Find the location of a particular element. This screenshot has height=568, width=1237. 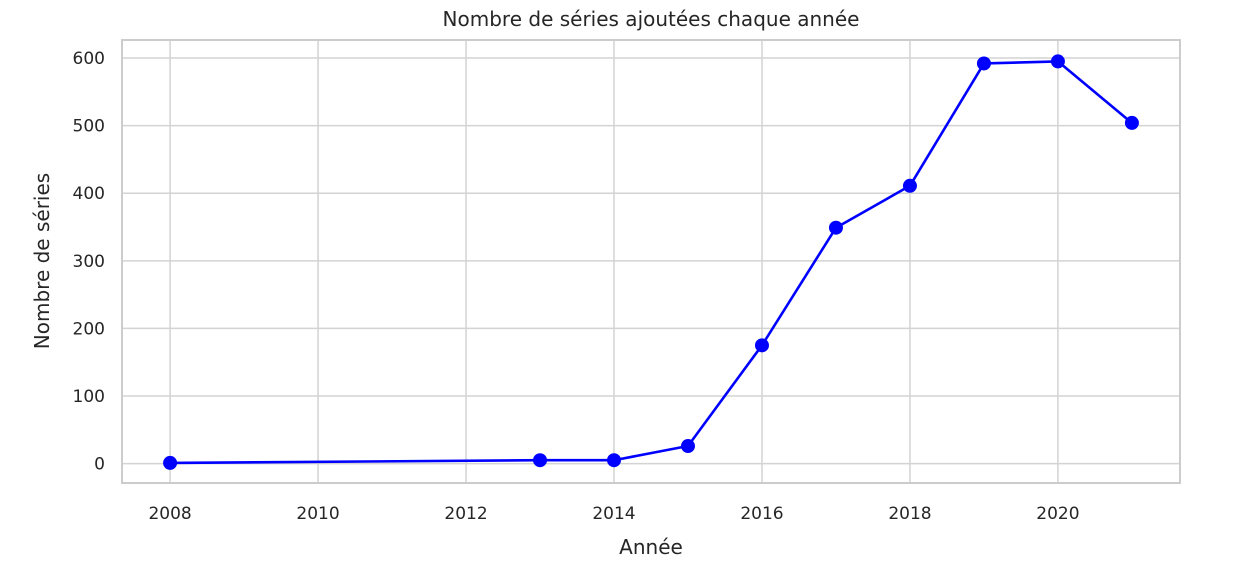

x-axis-label: Année is located at coordinates (651, 547).